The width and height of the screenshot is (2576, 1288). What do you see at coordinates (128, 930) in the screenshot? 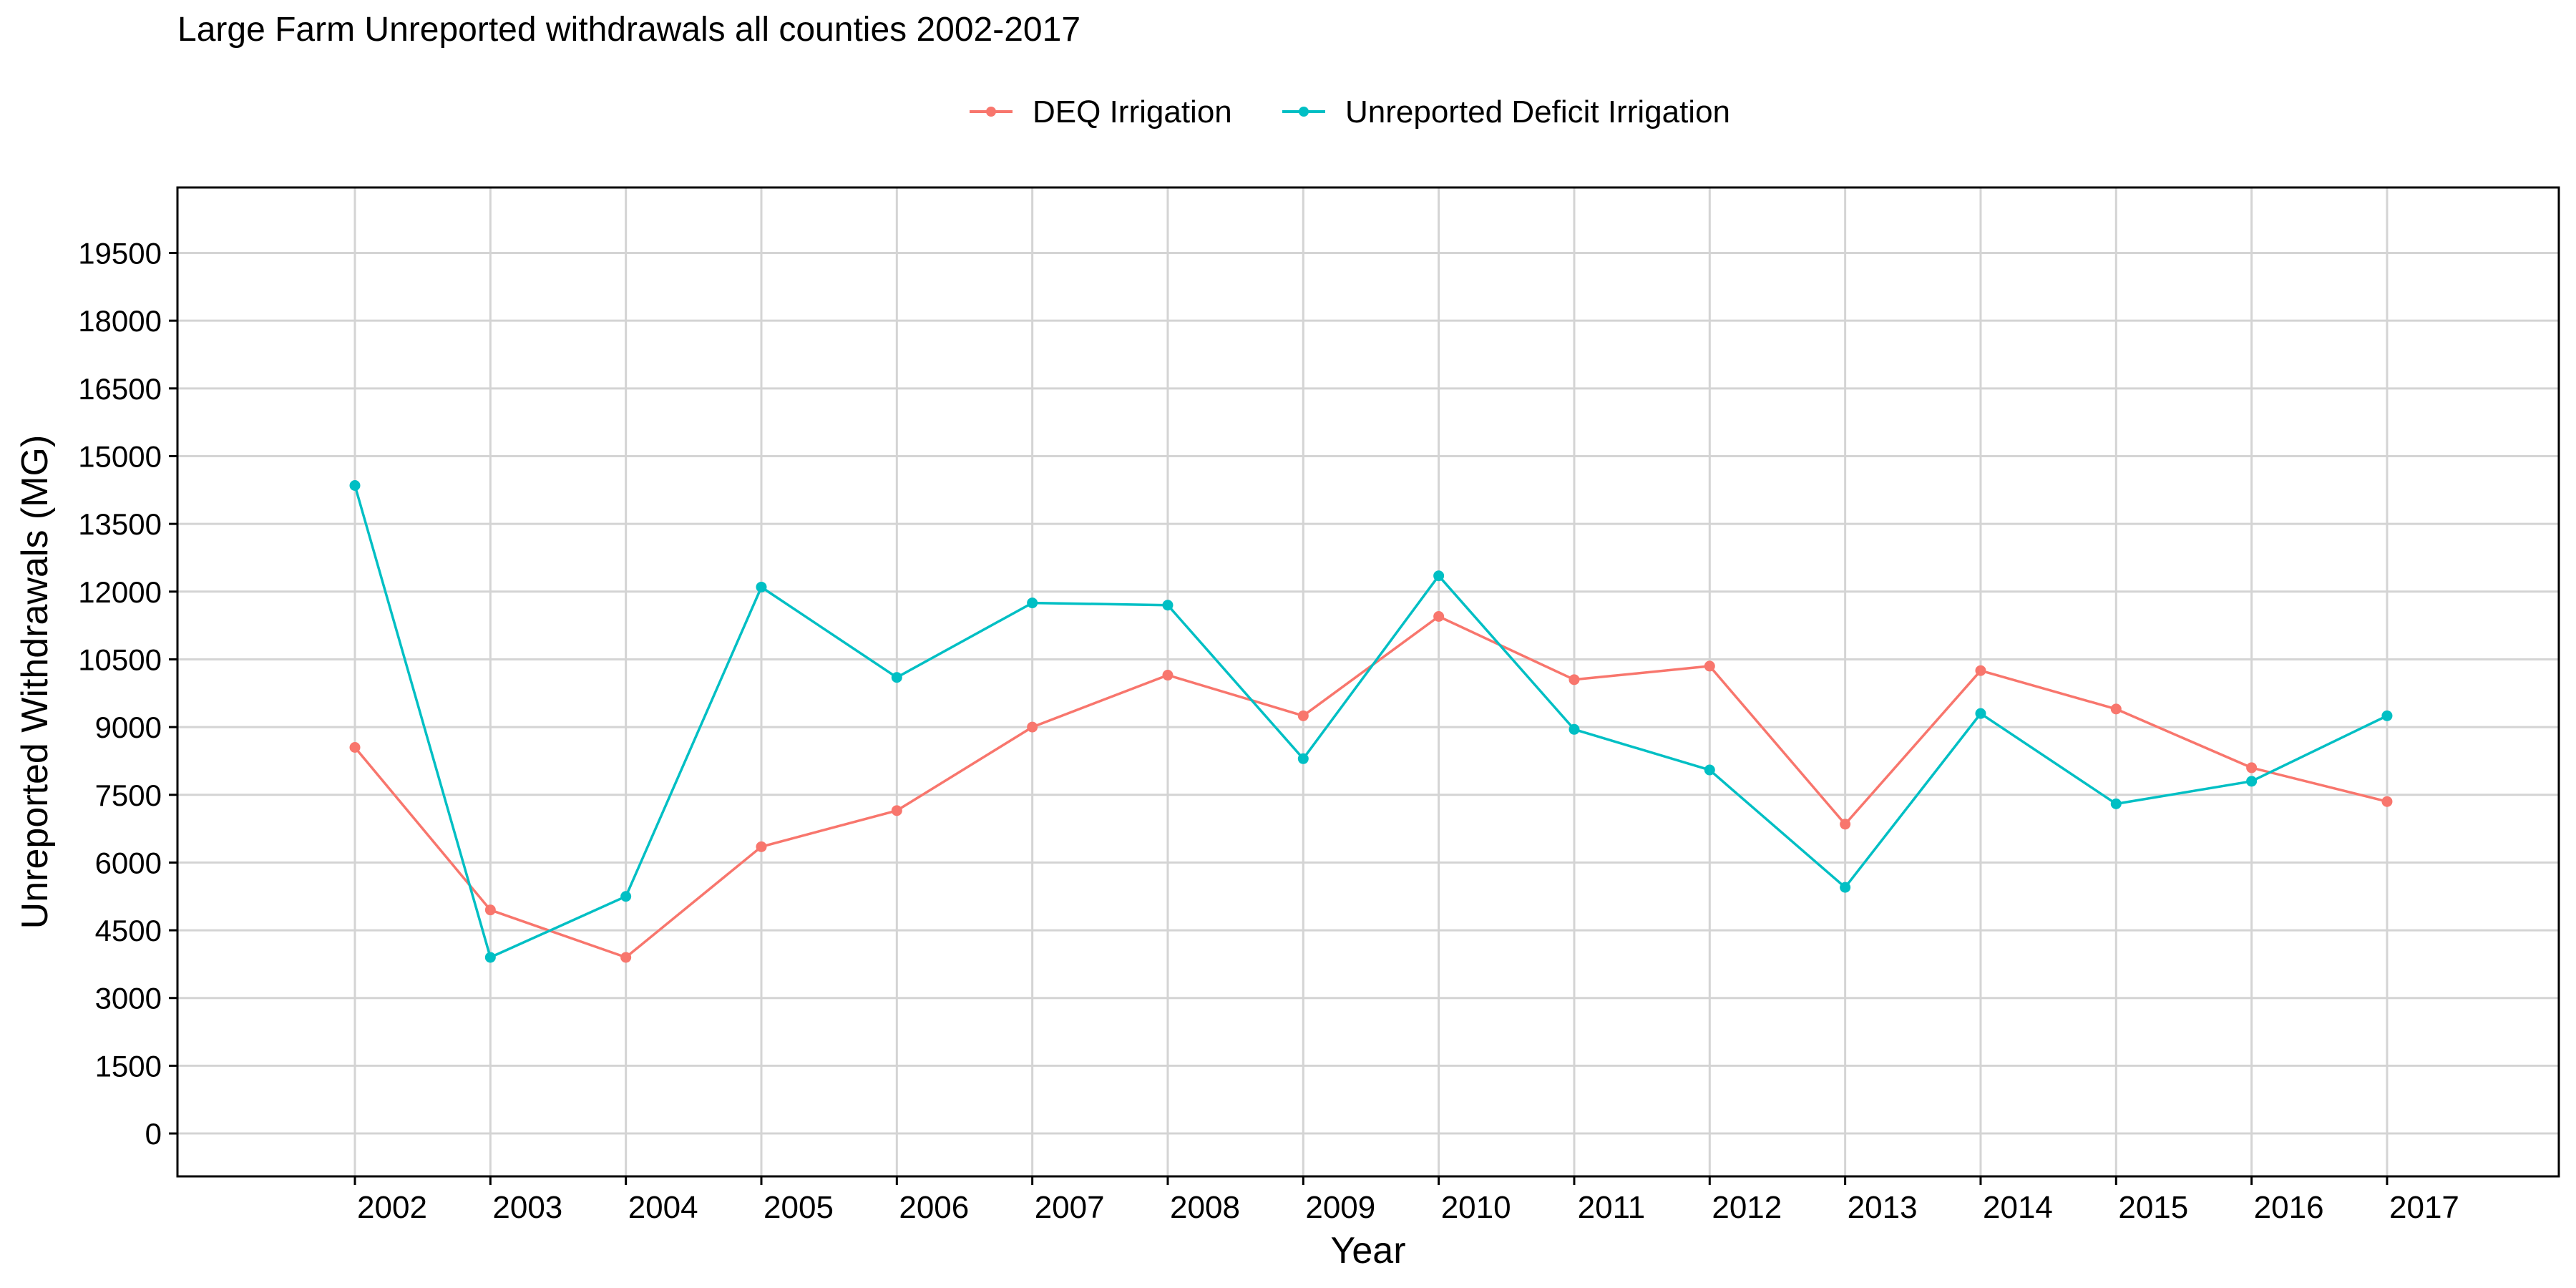
I see `y-tick-label: 4500` at bounding box center [128, 930].